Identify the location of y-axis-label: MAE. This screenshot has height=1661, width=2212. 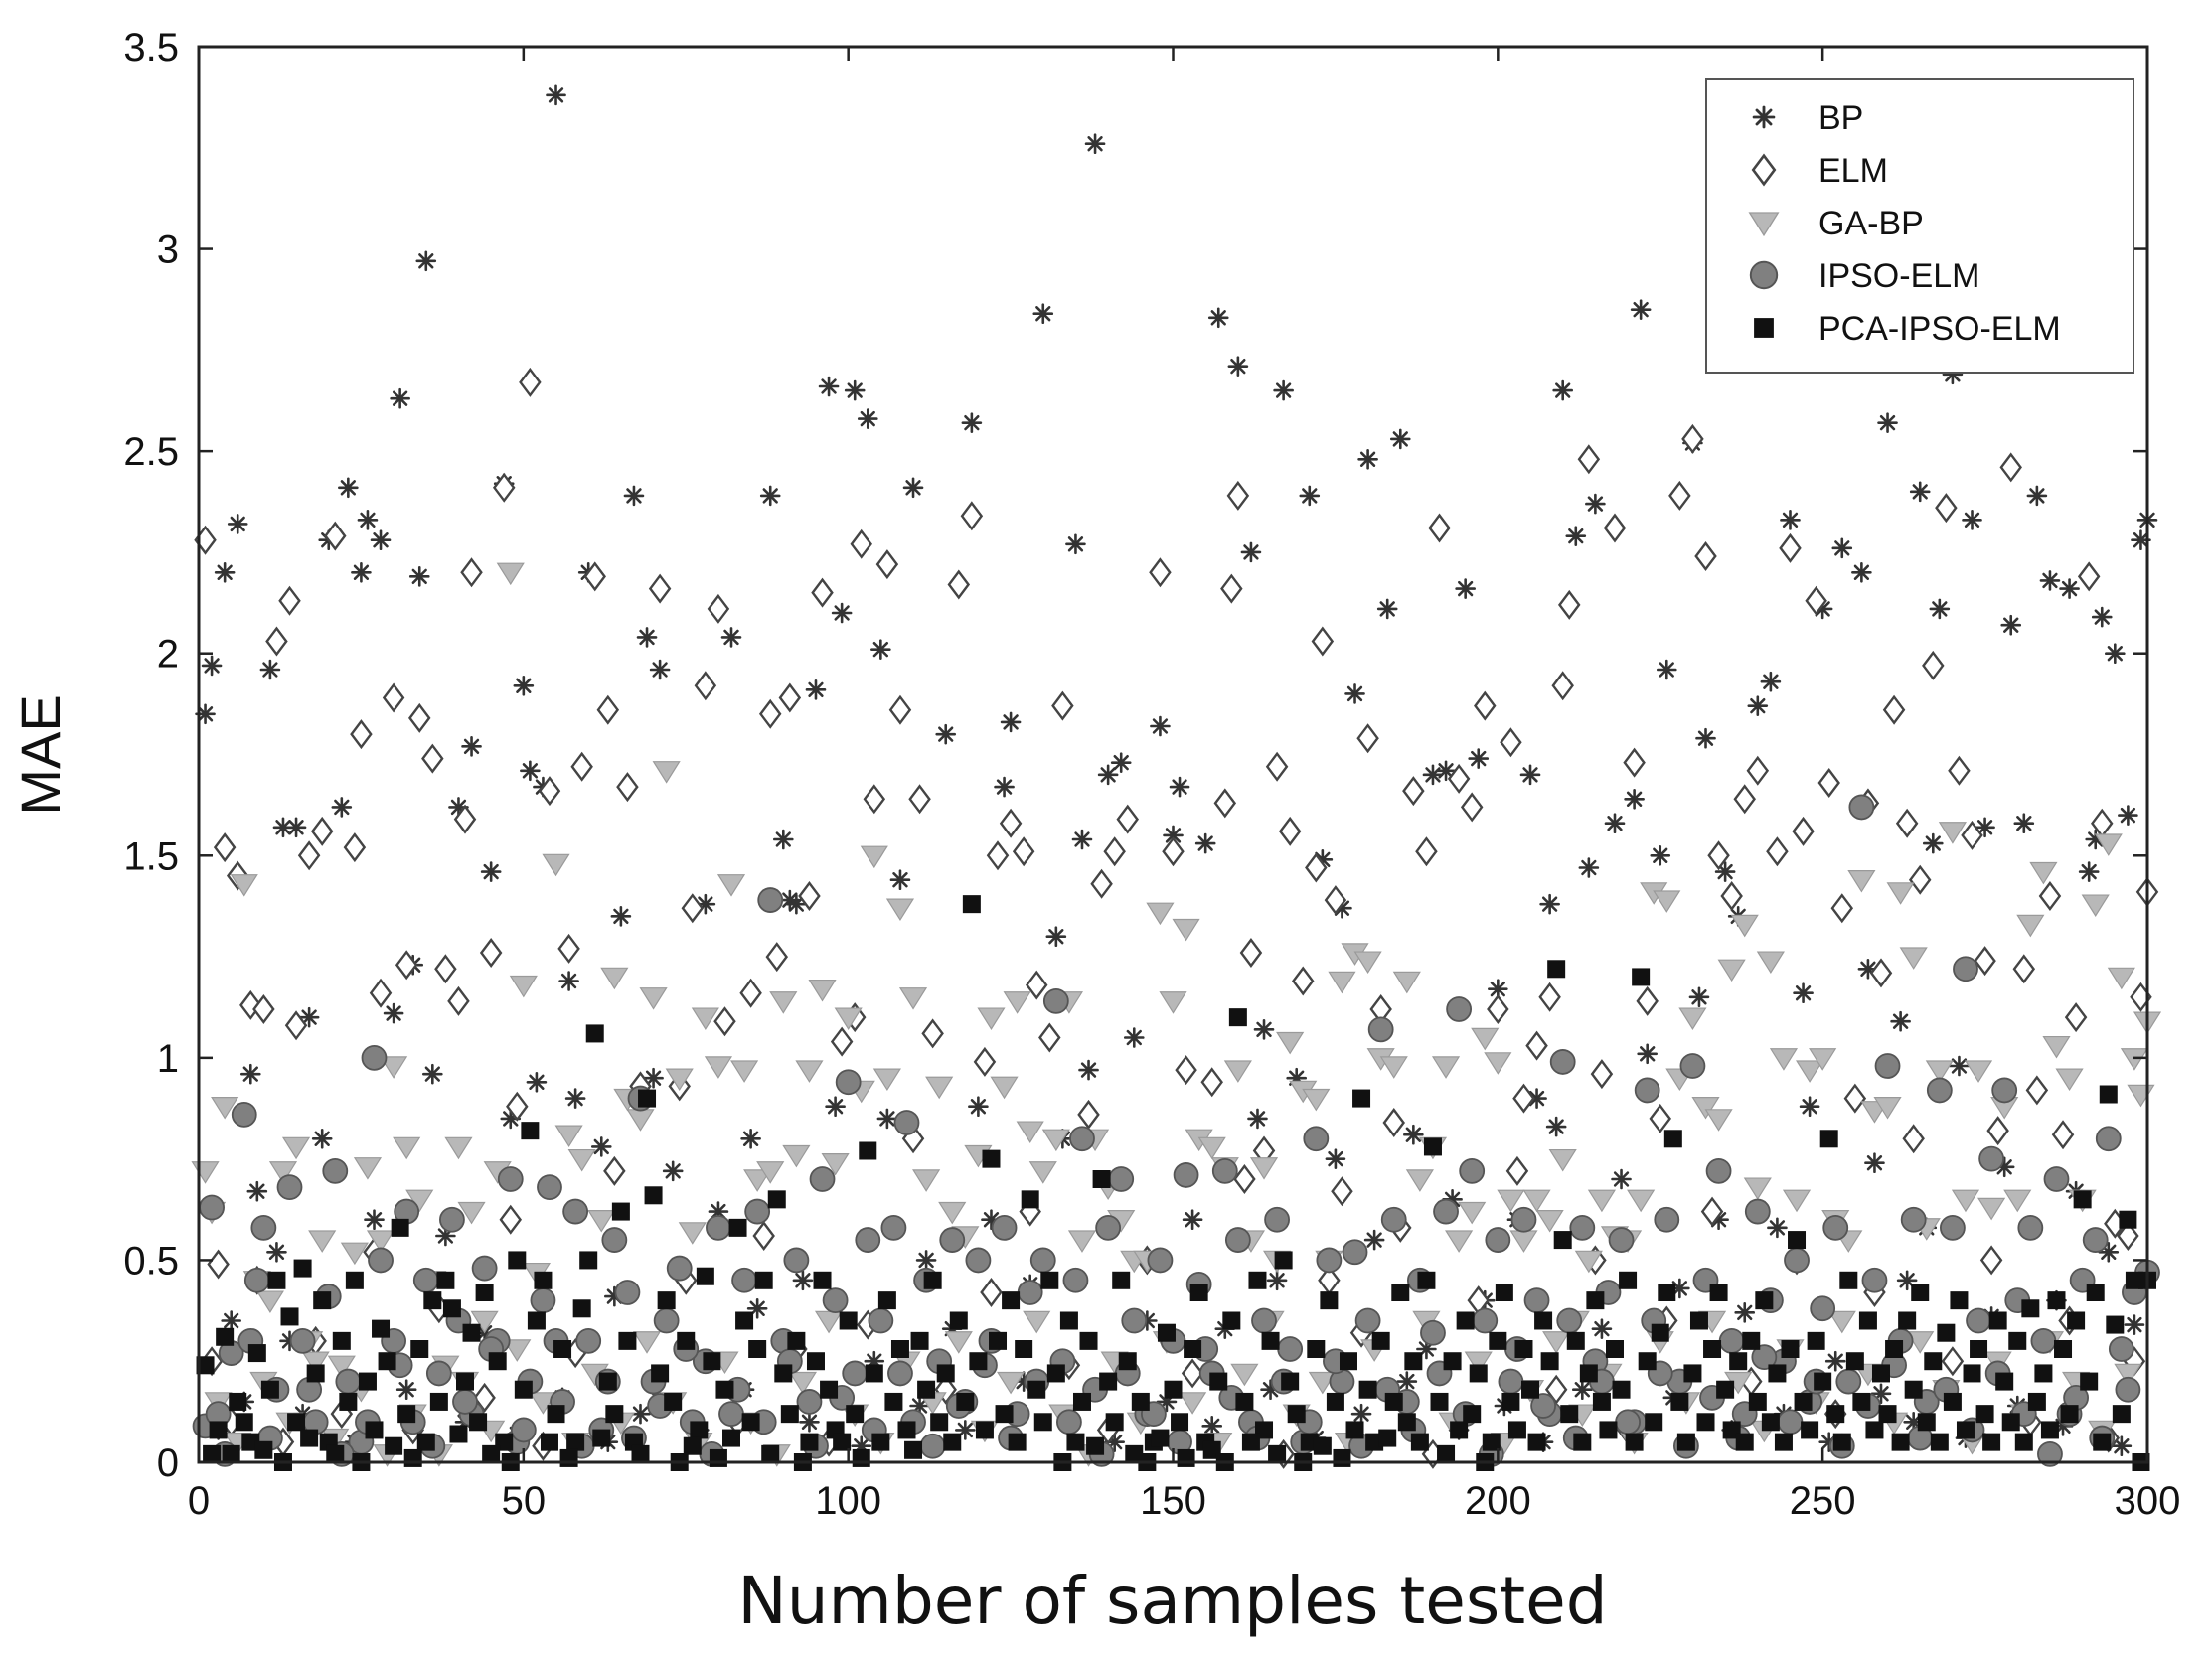
(40, 754).